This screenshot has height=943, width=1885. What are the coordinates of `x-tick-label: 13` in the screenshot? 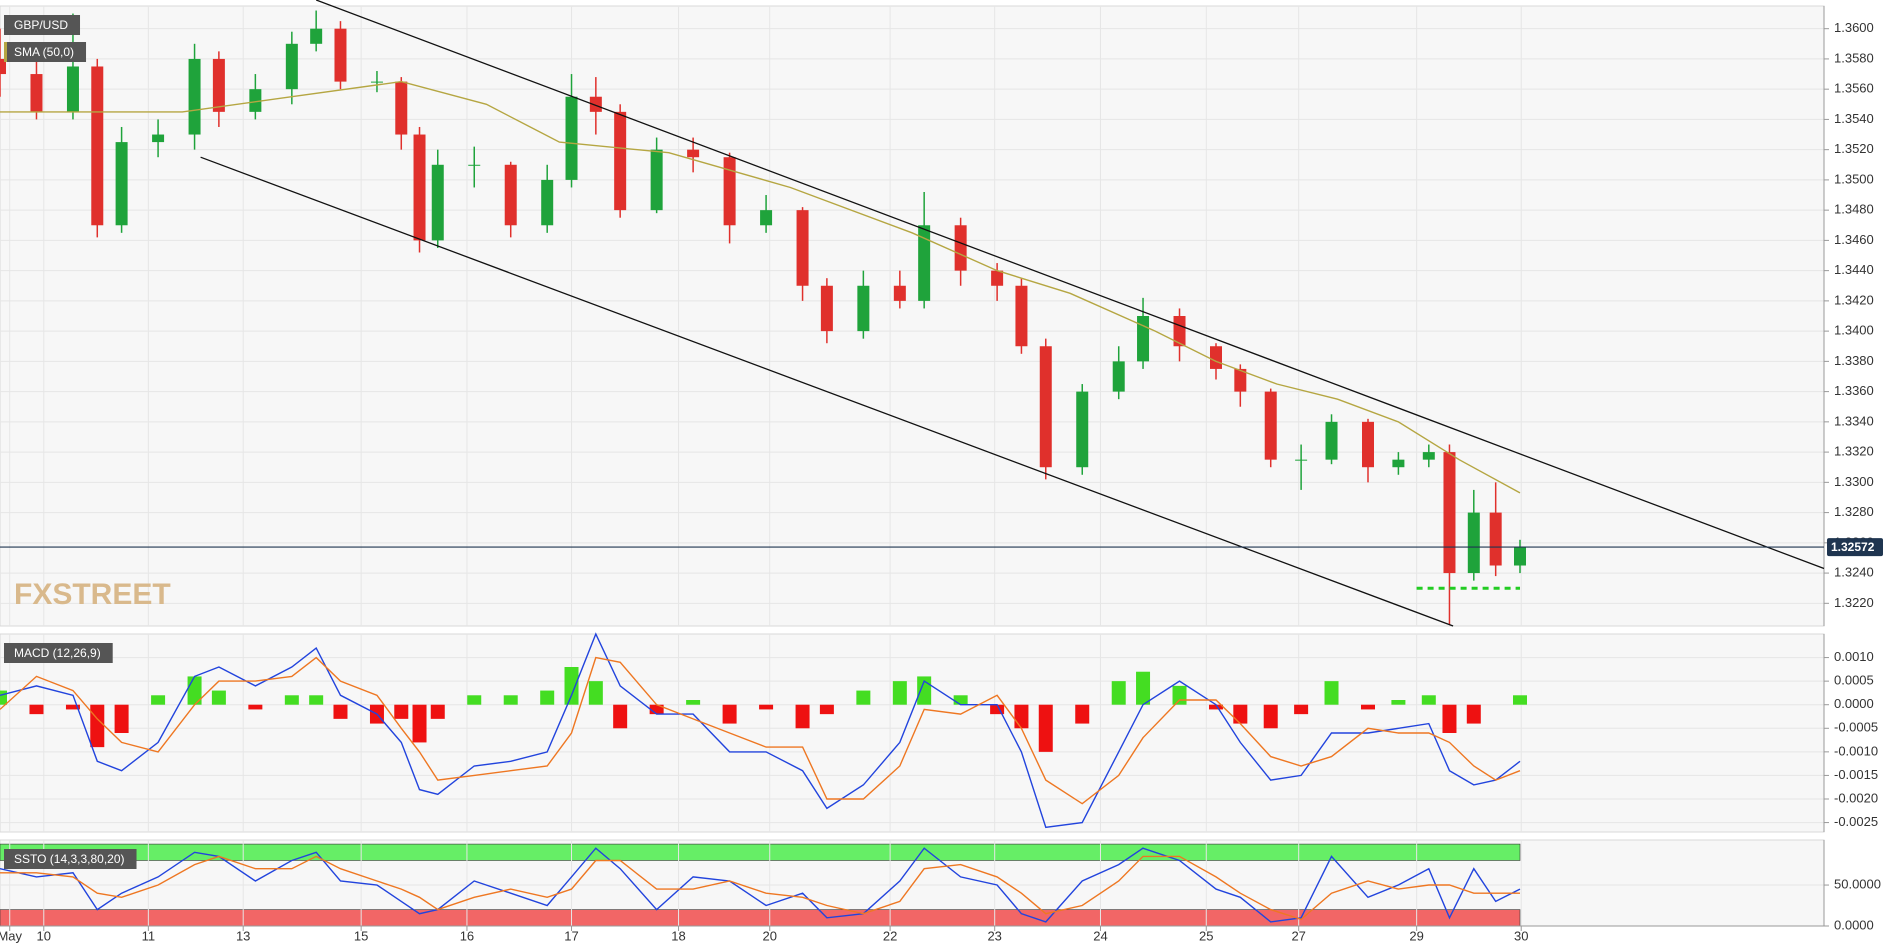 It's located at (243, 935).